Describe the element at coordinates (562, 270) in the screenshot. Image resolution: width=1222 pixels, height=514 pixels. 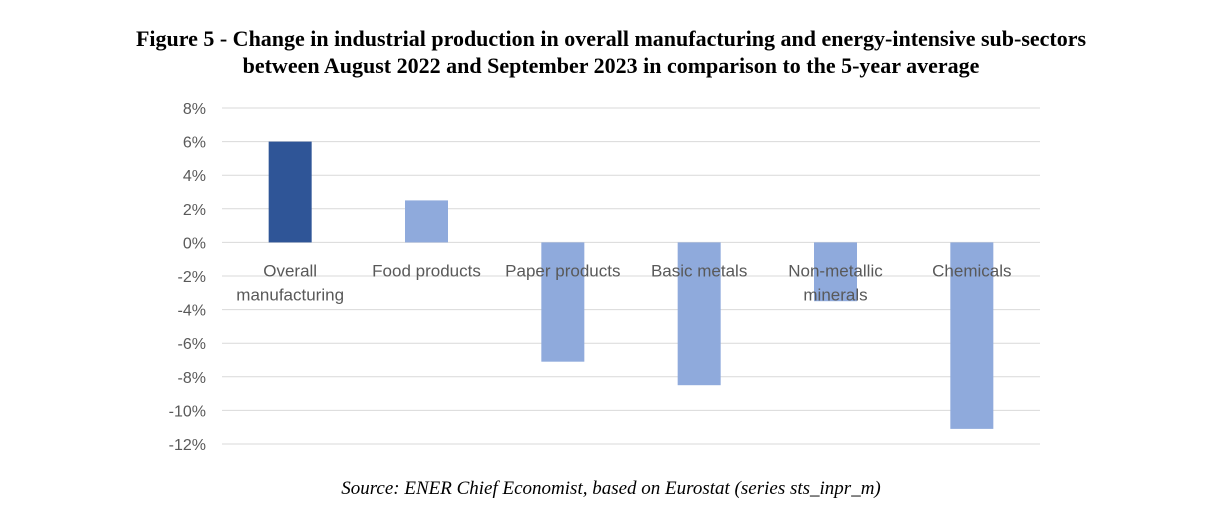
I see `category-label: Paper products` at that location.